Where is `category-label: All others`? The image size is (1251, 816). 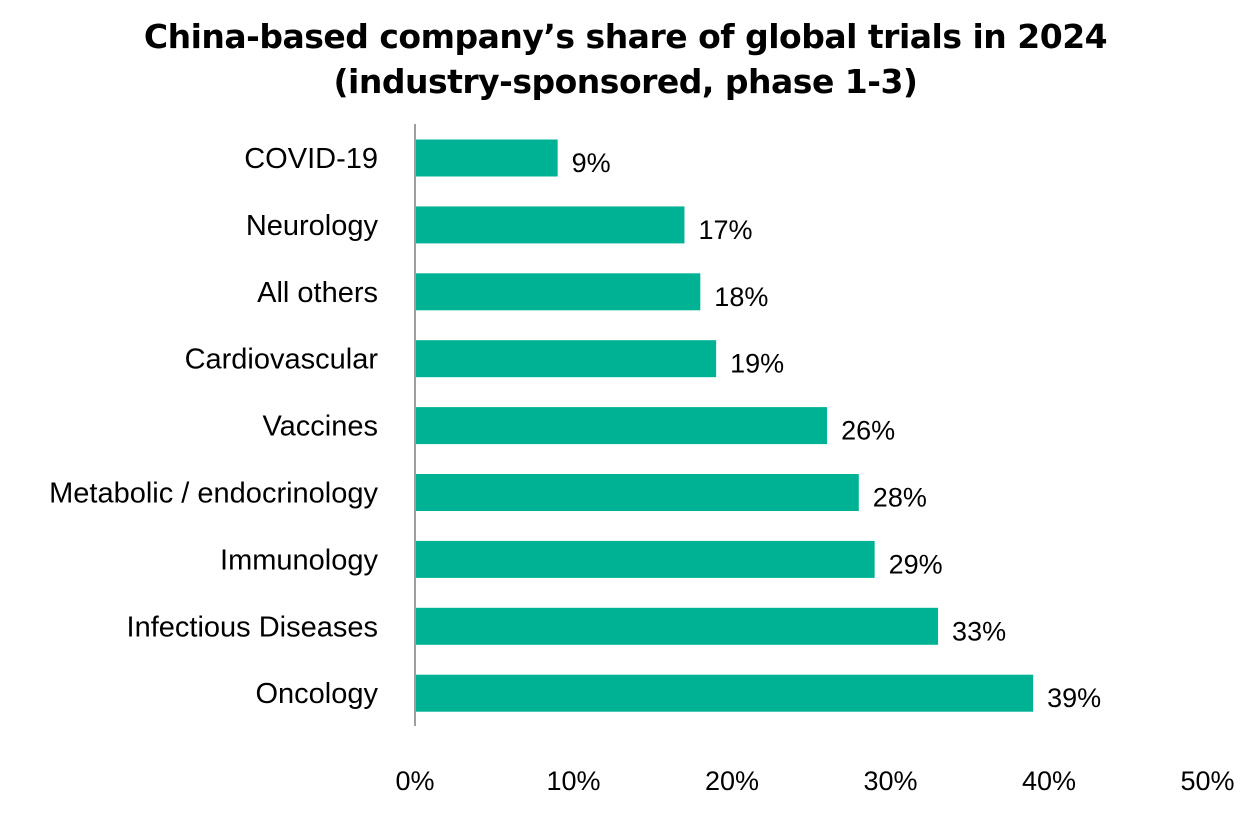 category-label: All others is located at coordinates (317, 293).